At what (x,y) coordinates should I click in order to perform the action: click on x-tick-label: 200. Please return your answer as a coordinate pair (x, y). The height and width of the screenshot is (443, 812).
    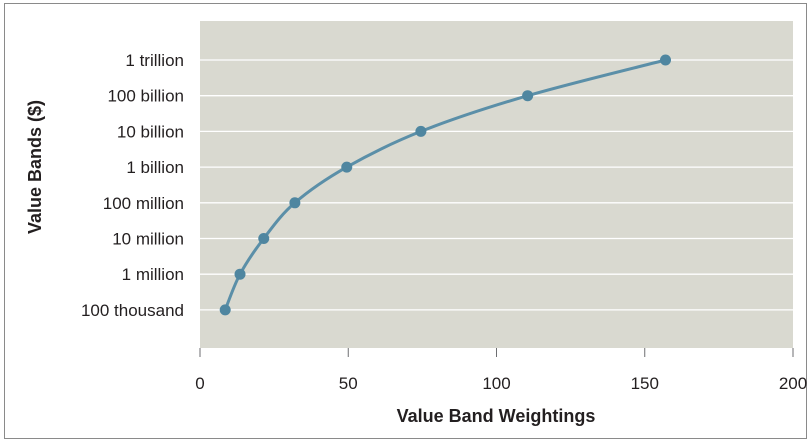
    Looking at the image, I should click on (793, 383).